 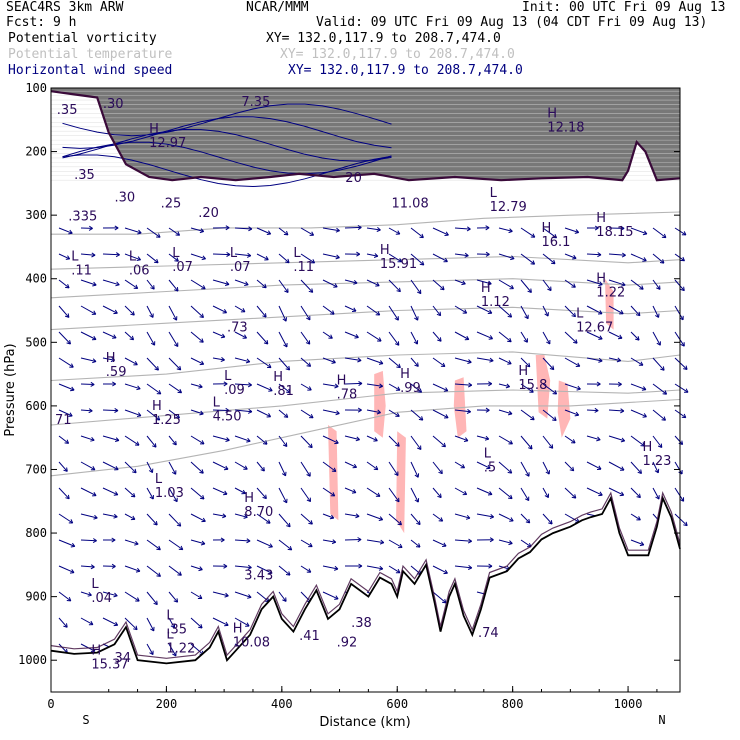 What do you see at coordinates (610, 293) in the screenshot?
I see `contour-value-label: 1.22` at bounding box center [610, 293].